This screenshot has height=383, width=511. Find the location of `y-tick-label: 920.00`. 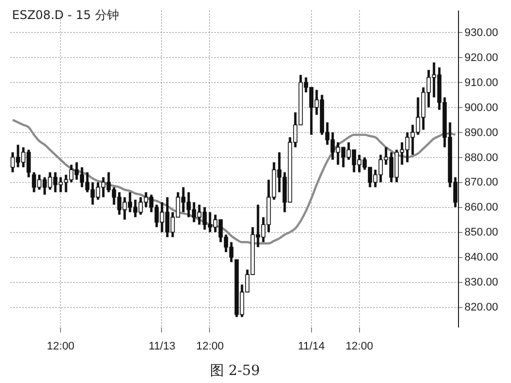

y-tick-label: 920.00 is located at coordinates (481, 58).